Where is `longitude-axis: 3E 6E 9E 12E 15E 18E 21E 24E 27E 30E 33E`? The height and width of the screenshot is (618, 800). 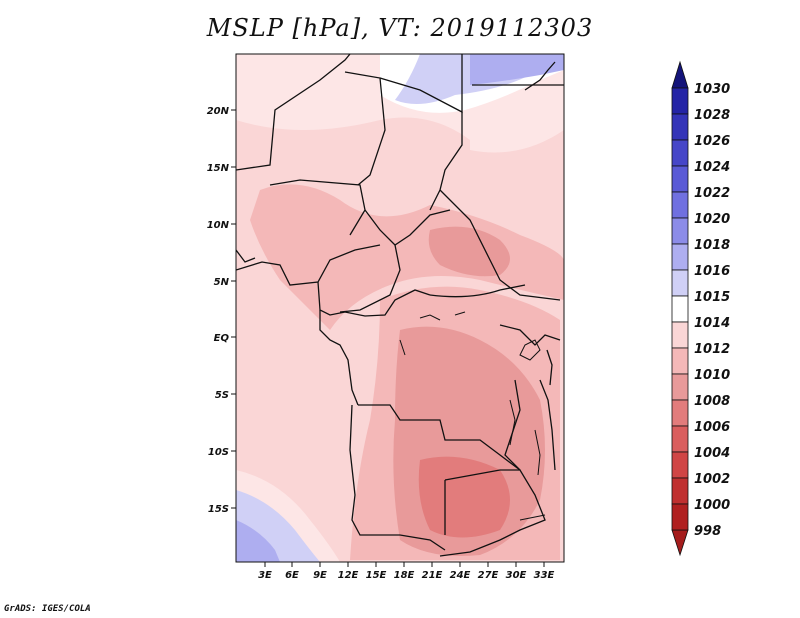 longitude-axis: 3E 6E 9E 12E 15E 18E 21E 24E 27E 30E 33E is located at coordinates (406, 571).